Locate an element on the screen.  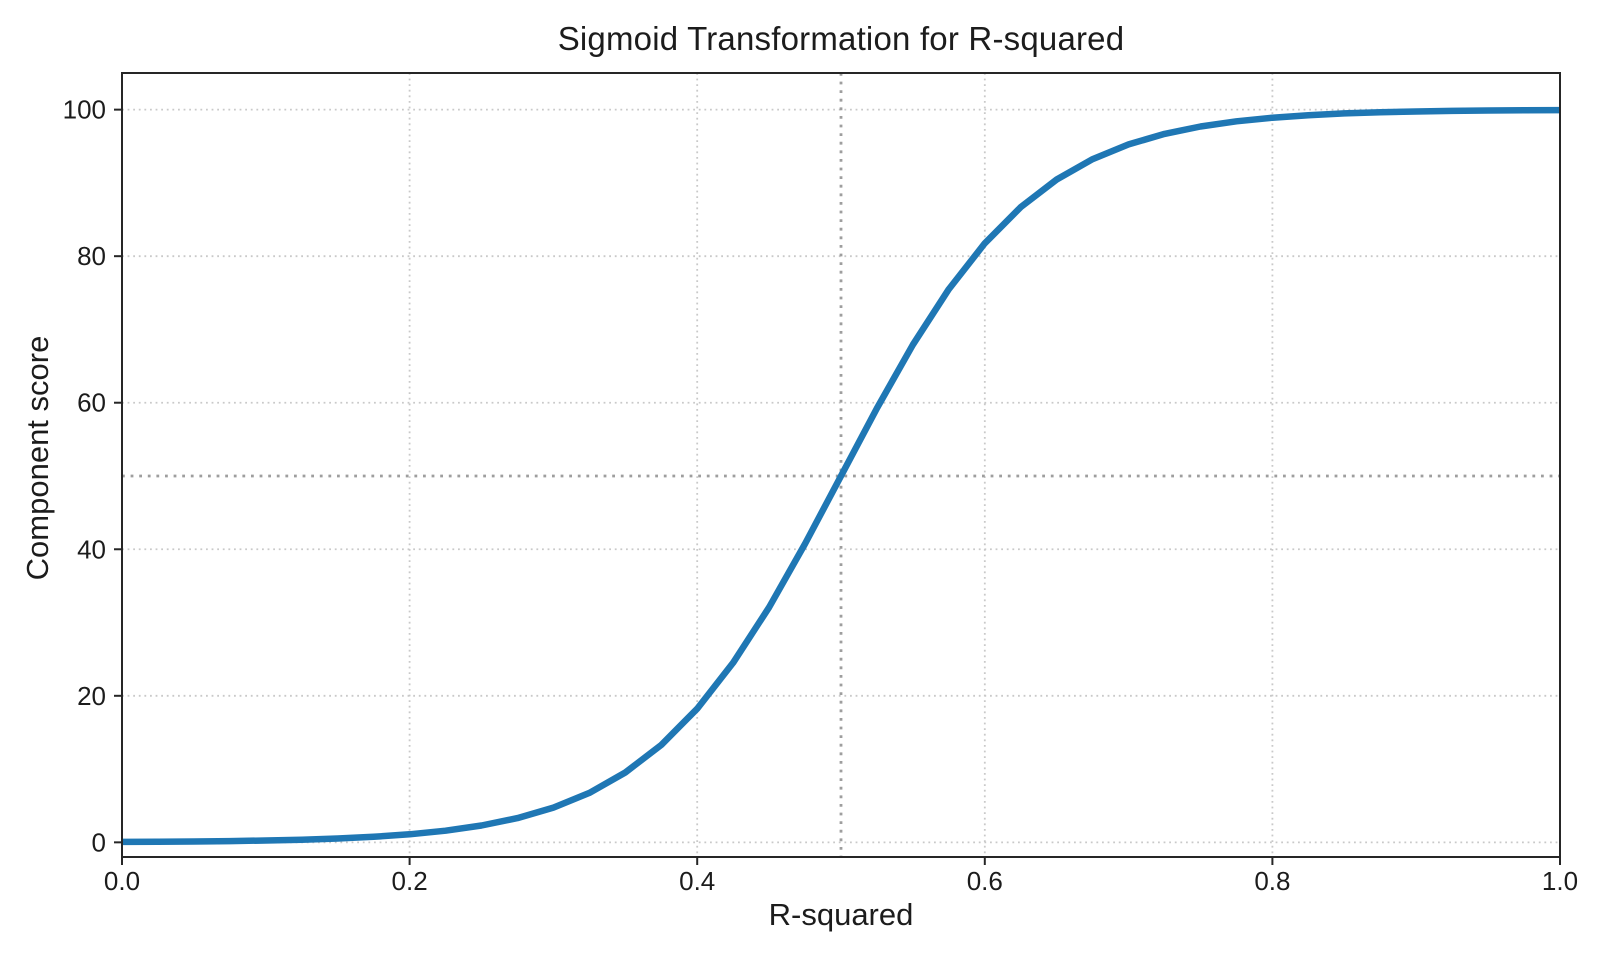
chart-title: Sigmoid Transformation for R-squared is located at coordinates (841, 38).